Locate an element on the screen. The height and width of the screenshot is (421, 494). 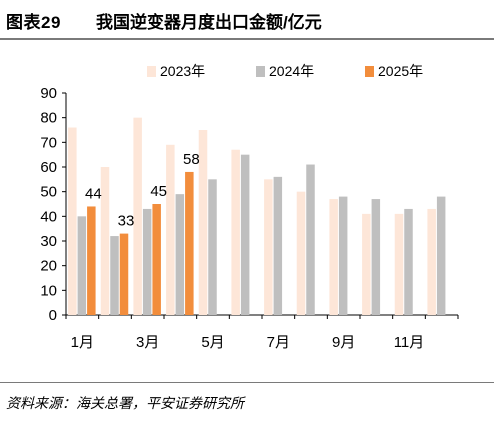
figure-number: 图表29 is located at coordinates (33, 22).